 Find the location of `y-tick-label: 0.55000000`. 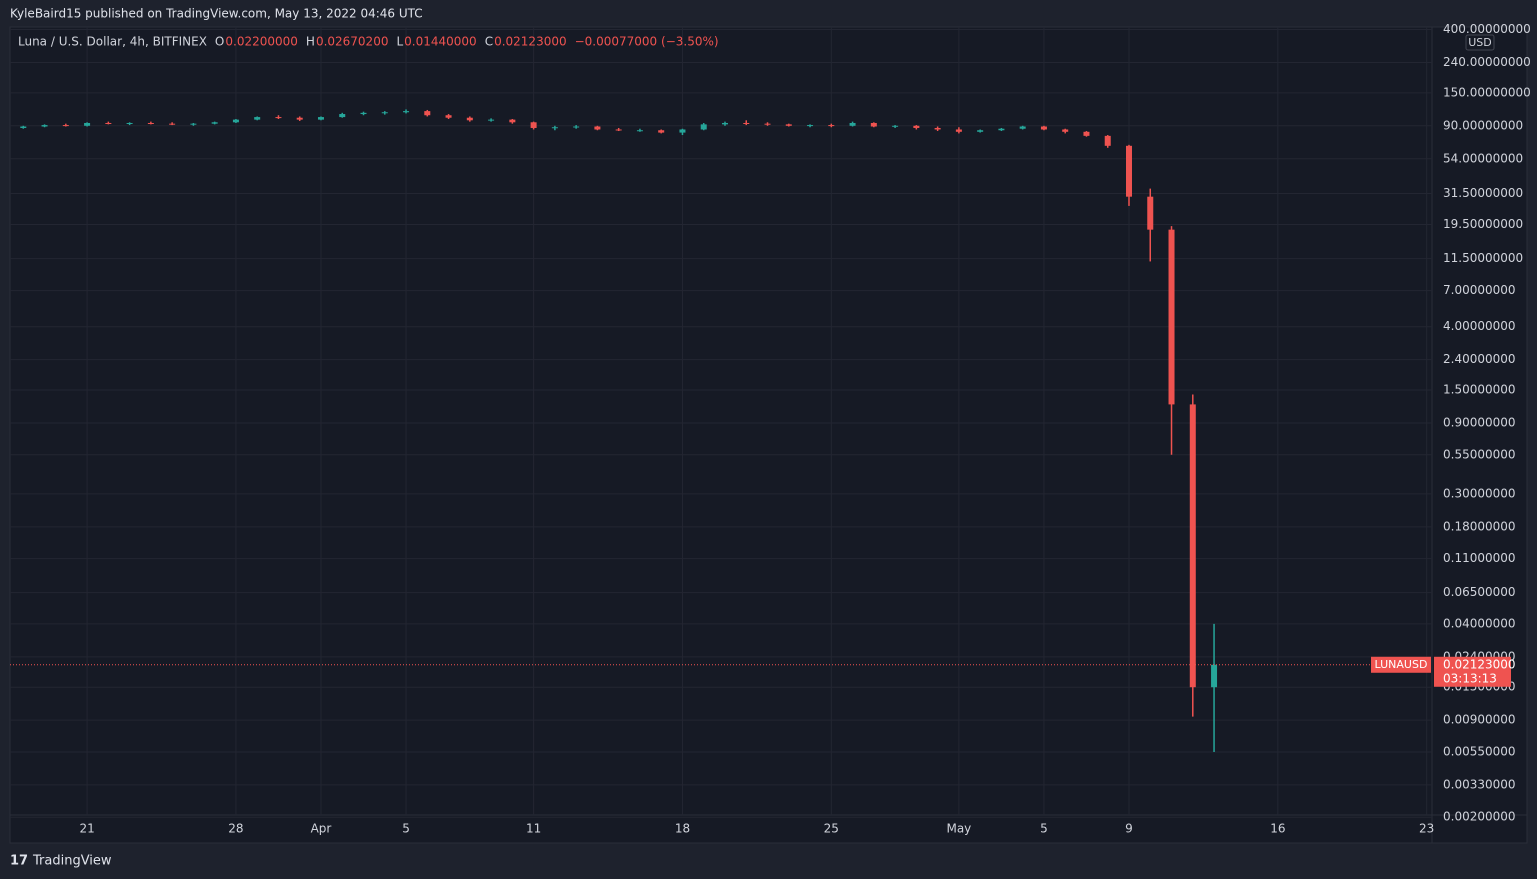

y-tick-label: 0.55000000 is located at coordinates (1479, 454).